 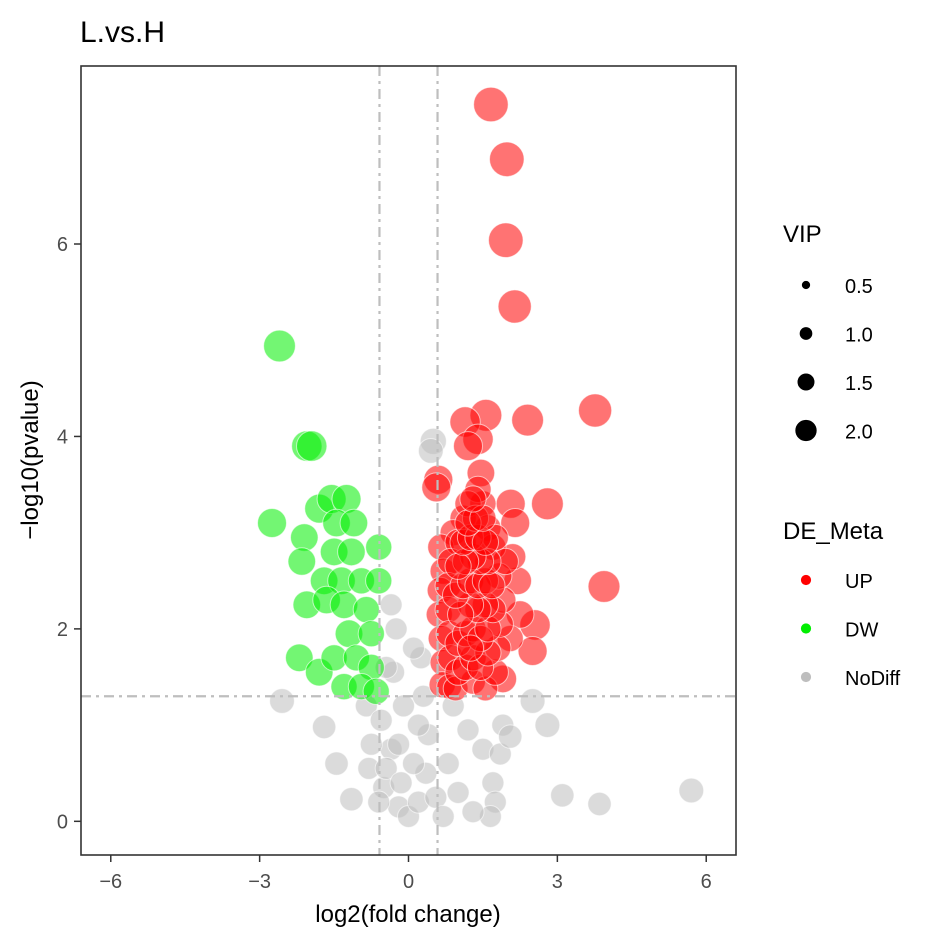 I want to click on legend-vip-label-3: 2.0, so click(x=859, y=433).